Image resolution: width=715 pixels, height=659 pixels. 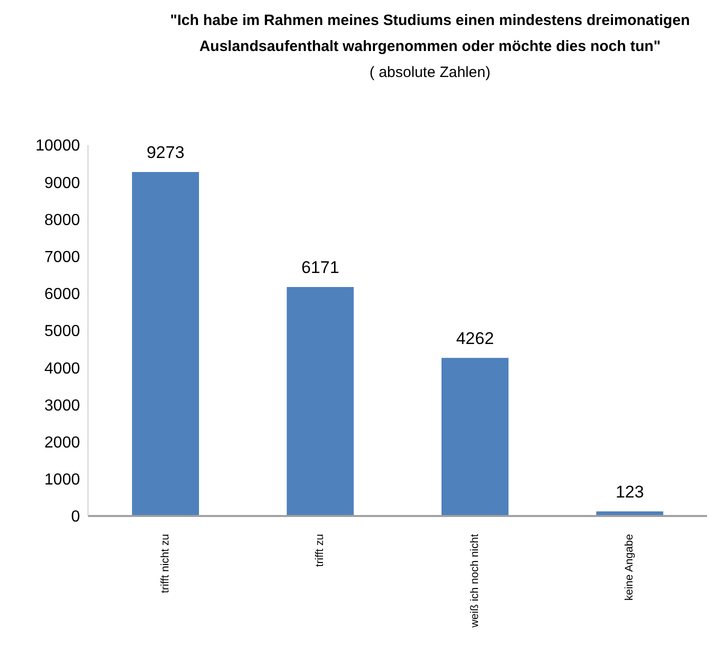 What do you see at coordinates (320, 550) in the screenshot?
I see `x-tick-label: trifft zu` at bounding box center [320, 550].